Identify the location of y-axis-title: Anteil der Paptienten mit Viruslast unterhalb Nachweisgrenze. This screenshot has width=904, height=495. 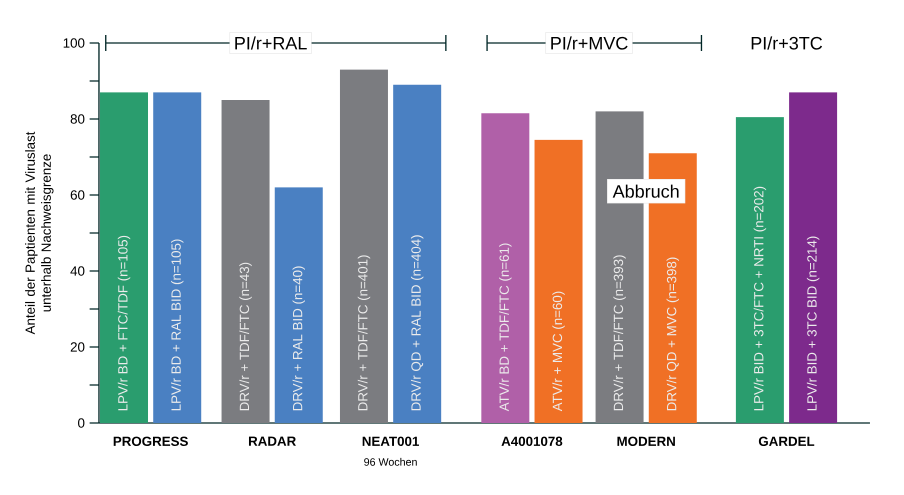
(39, 233).